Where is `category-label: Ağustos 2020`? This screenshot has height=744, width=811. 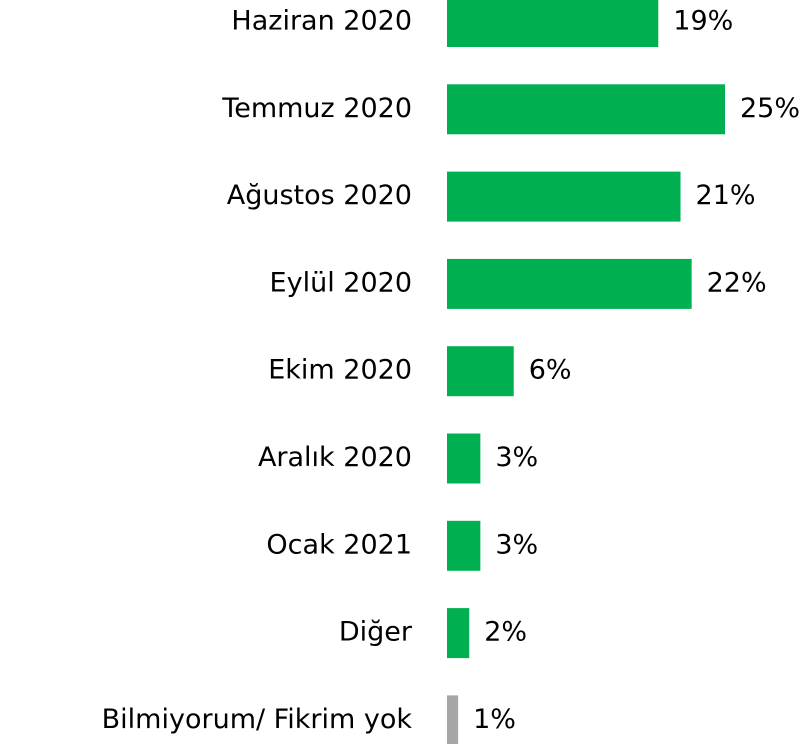
category-label: Ağustos 2020 is located at coordinates (319, 195).